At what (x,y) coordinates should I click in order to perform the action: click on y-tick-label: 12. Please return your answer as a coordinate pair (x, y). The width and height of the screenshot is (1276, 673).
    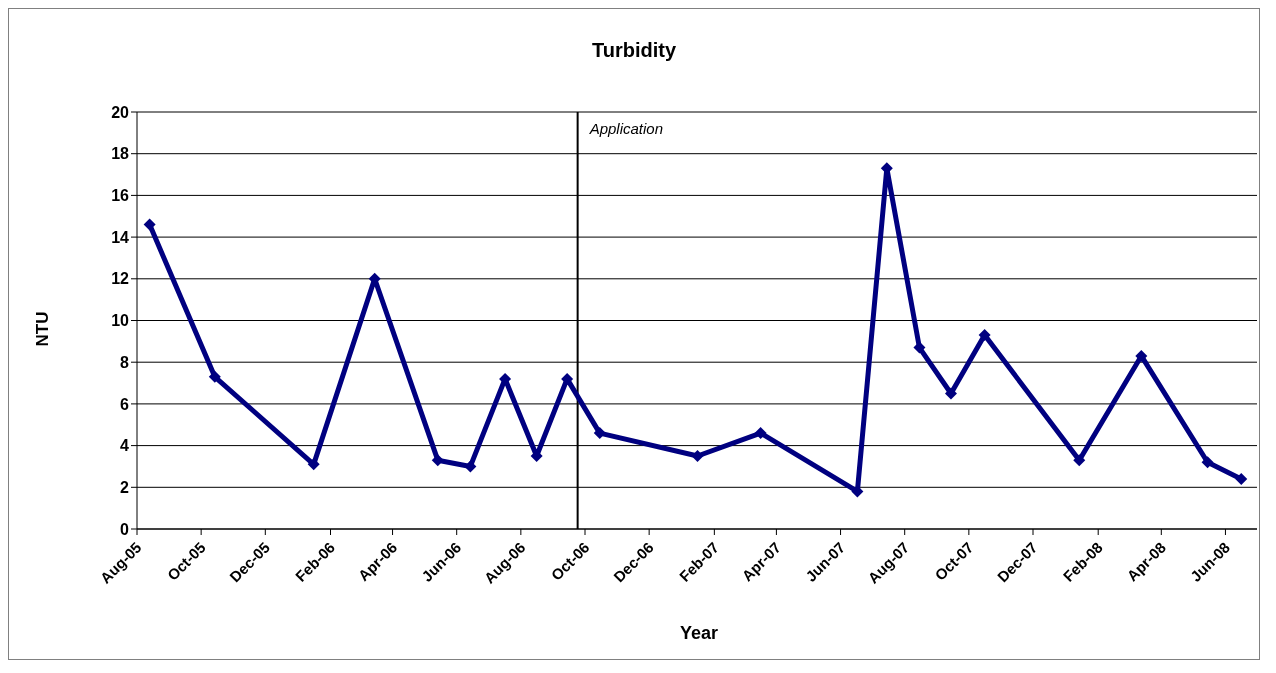
    Looking at the image, I should click on (120, 279).